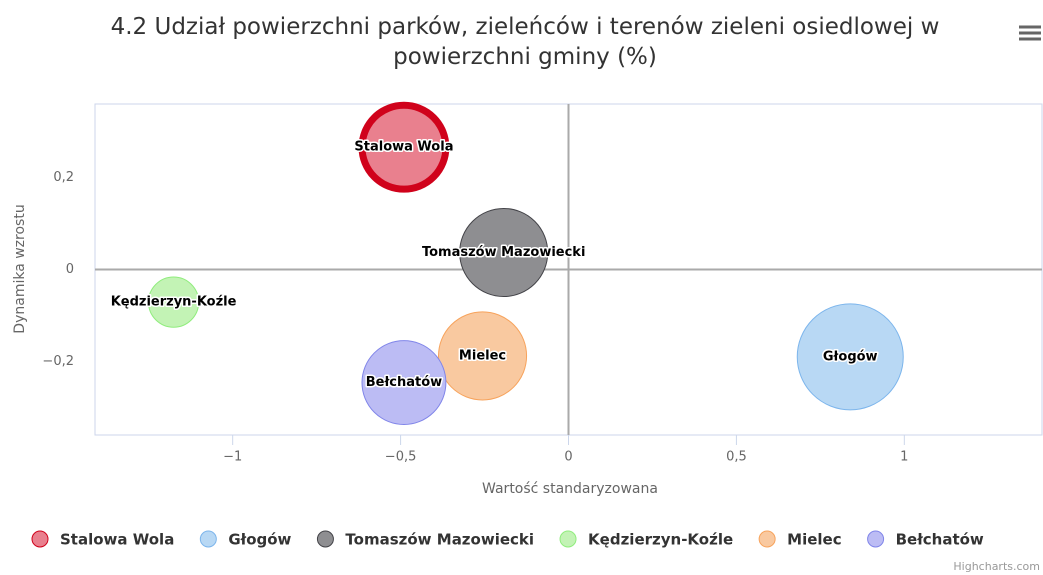 The image size is (1043, 575). Describe the element at coordinates (940, 540) in the screenshot. I see `legend-label: Bełchatów` at that location.